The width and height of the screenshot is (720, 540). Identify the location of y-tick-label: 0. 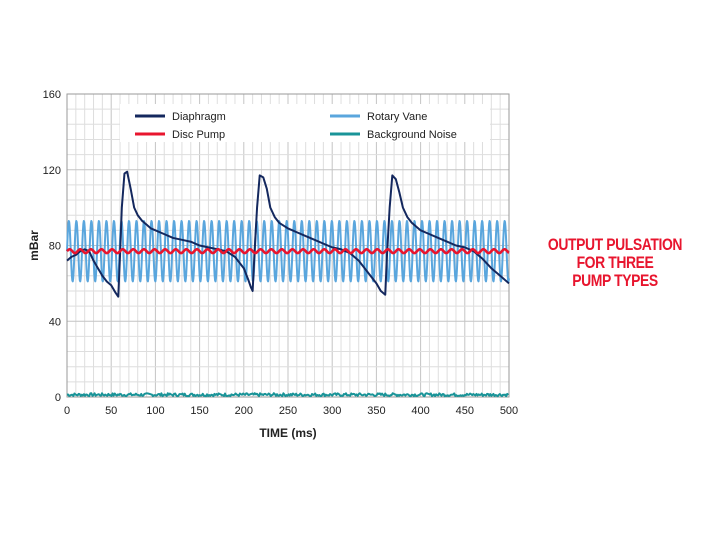
(58, 398).